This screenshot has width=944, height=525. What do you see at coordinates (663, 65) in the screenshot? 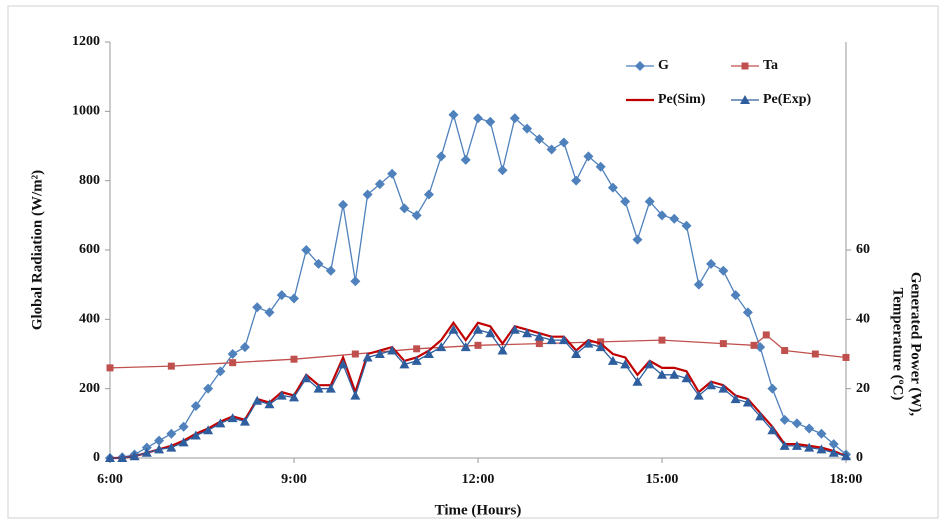
I see `legend-label: G` at bounding box center [663, 65].